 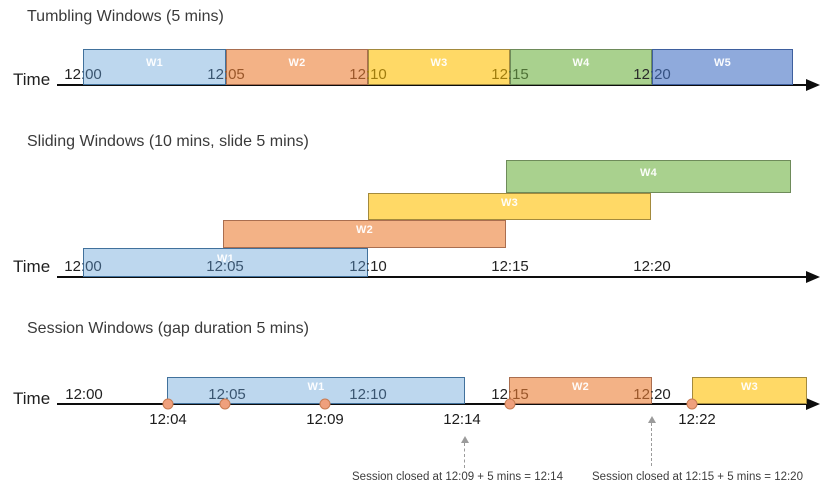 I want to click on event-time-label: 12:14, so click(x=462, y=419).